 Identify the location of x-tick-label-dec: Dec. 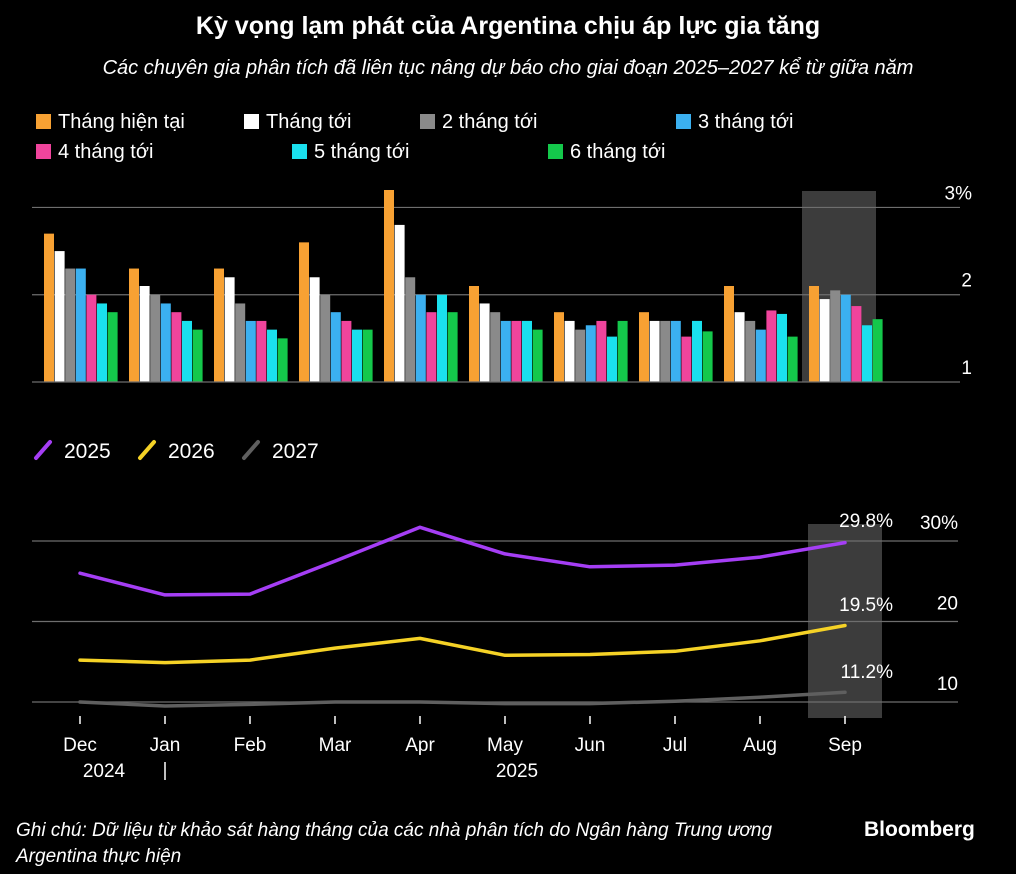
(80, 745).